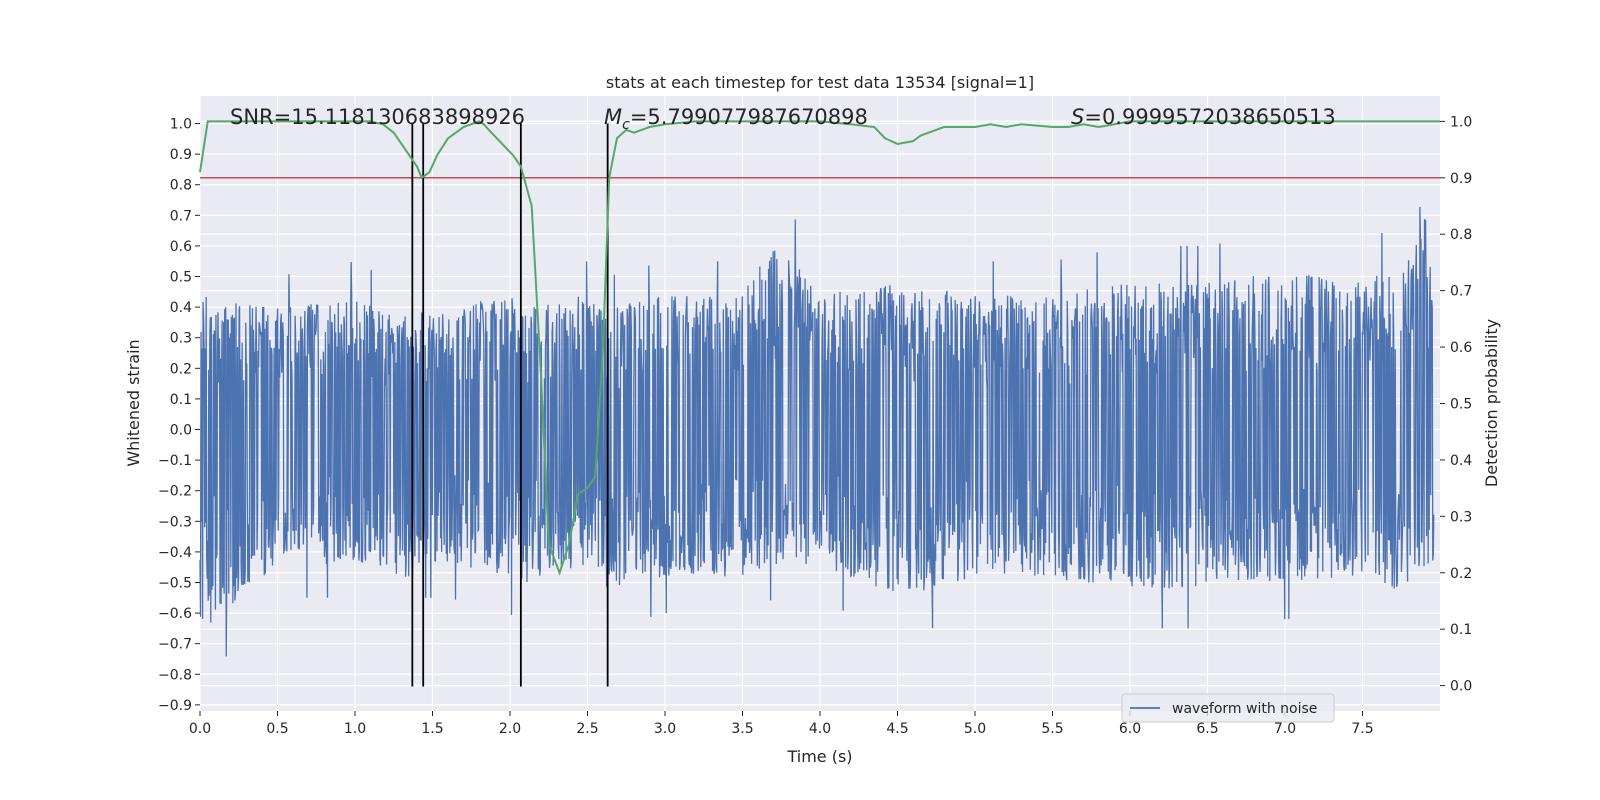 This screenshot has width=1600, height=800. What do you see at coordinates (181, 216) in the screenshot?
I see `y-tick-label: 0.7` at bounding box center [181, 216].